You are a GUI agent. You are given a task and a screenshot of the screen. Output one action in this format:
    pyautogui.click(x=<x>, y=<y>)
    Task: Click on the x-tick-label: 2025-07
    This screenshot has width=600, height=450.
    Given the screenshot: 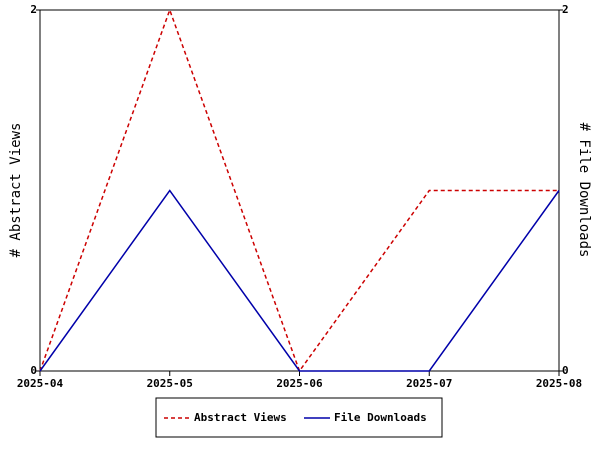 What is the action you would take?
    pyautogui.click(x=429, y=383)
    